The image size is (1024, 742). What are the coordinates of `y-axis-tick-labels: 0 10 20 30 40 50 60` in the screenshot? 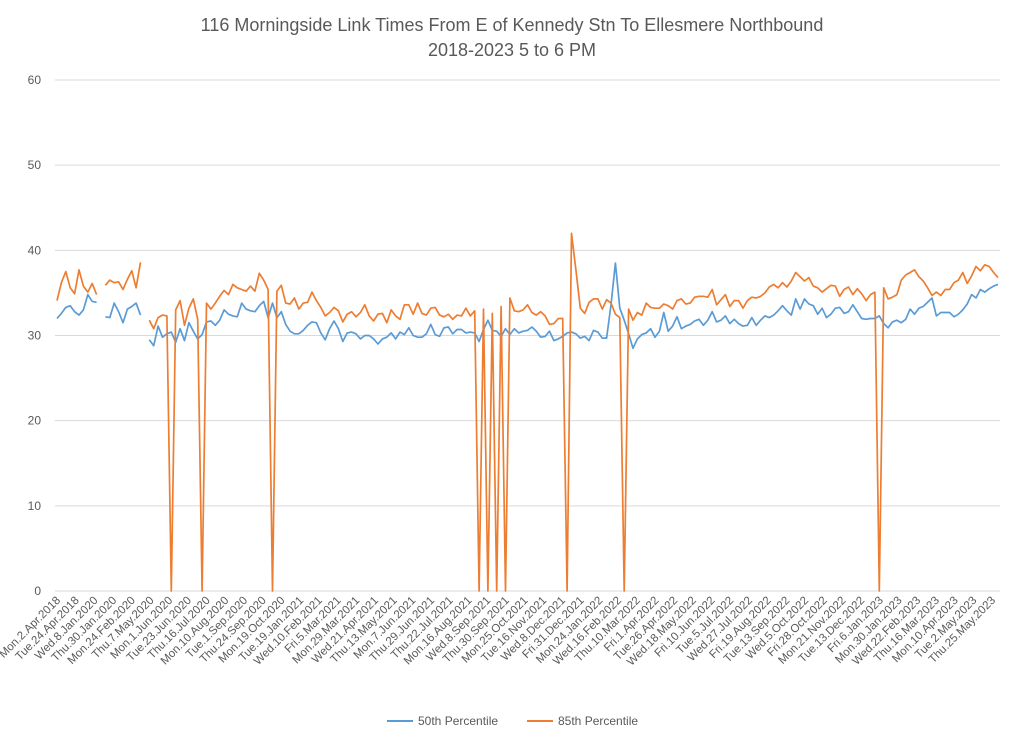 It's located at (35, 335).